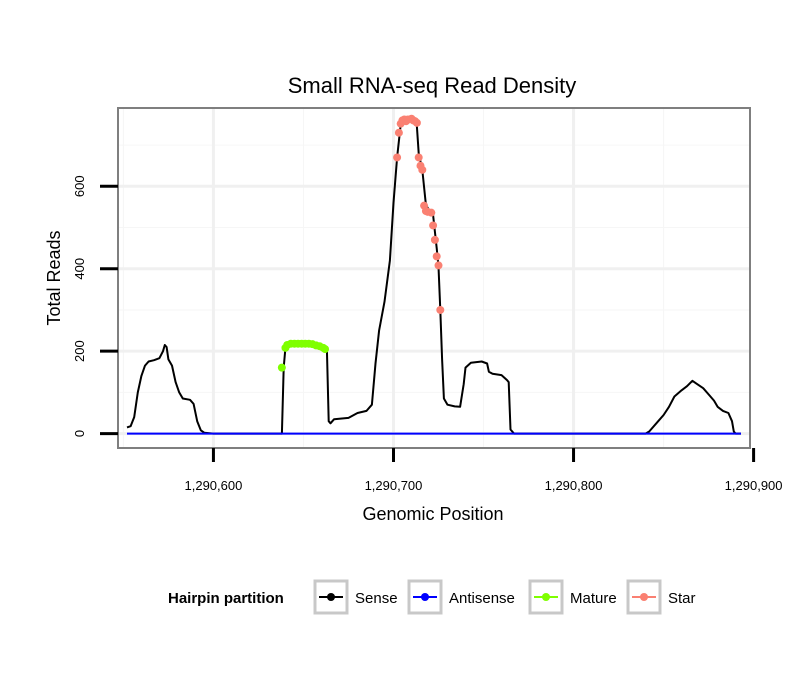  Describe the element at coordinates (432, 514) in the screenshot. I see `x-axis-label: Genomic Position` at that location.